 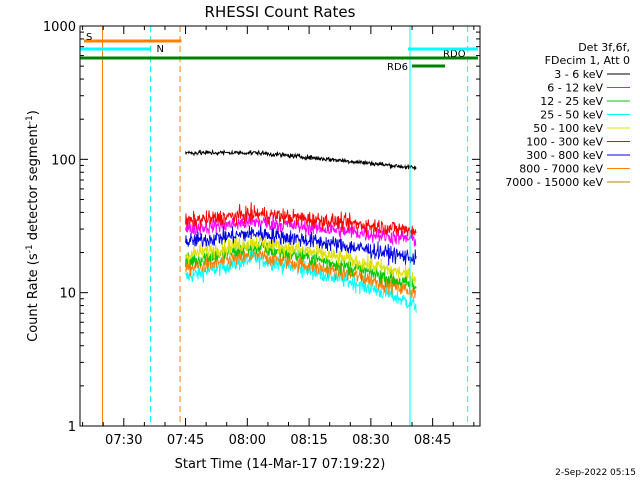 I want to click on legend-label: 3 - 6 keV, so click(x=578, y=74).